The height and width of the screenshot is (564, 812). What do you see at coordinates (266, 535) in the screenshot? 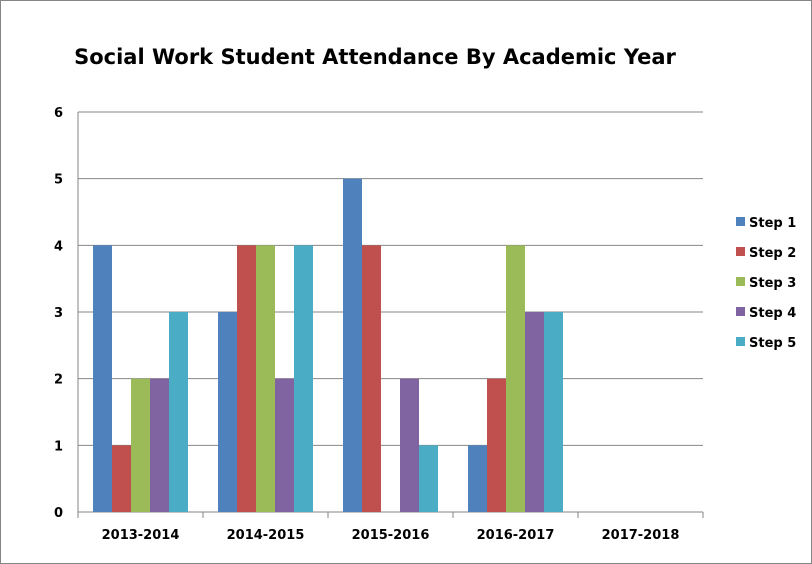
I see `x-tick-label: 2014-2015` at bounding box center [266, 535].